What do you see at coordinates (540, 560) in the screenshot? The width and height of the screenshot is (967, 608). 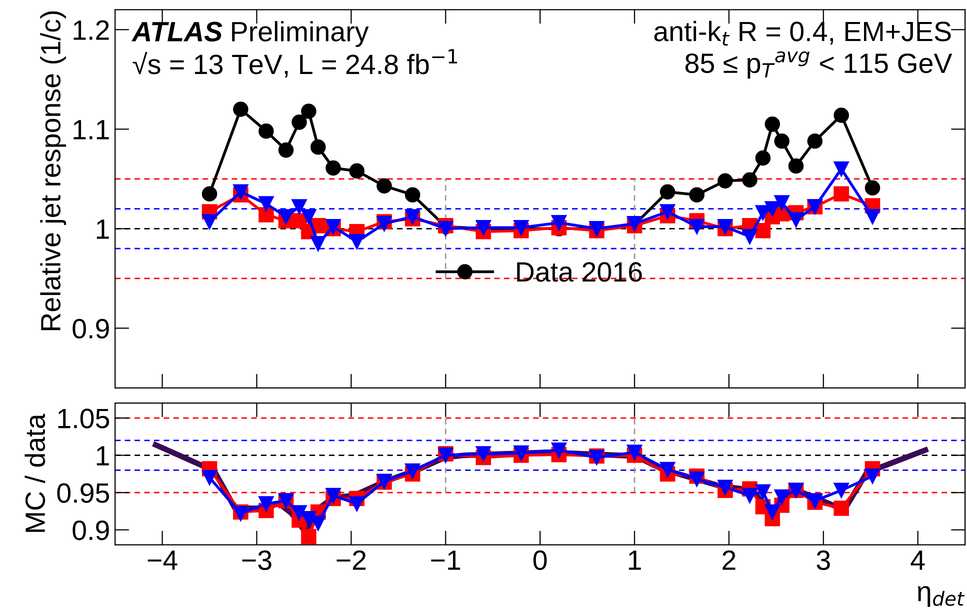 I see `x-tick-label: 0` at bounding box center [540, 560].